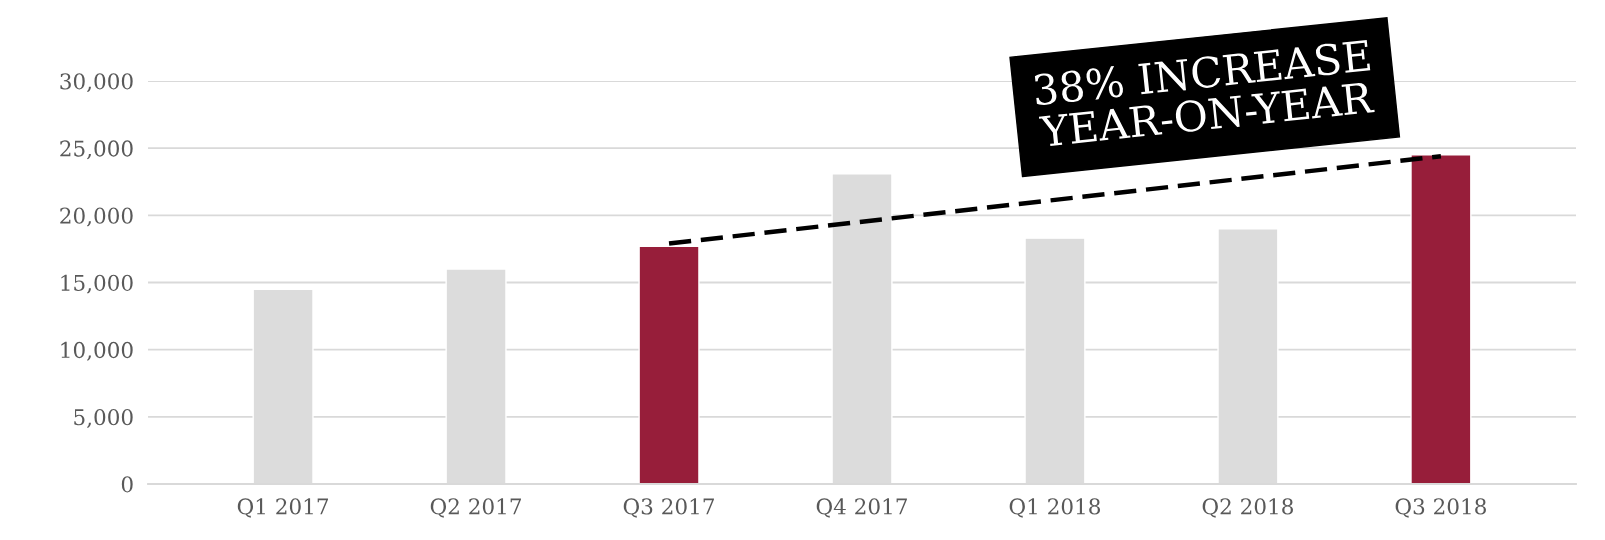  I want to click on x-tick-label: Q2 2017, so click(475, 508).